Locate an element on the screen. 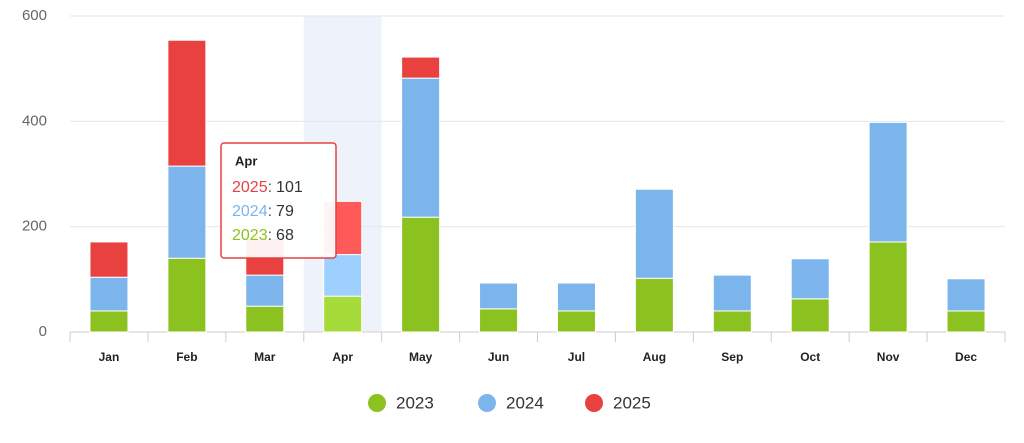 Image resolution: width=1024 pixels, height=443 pixels. tooltip-text: 79 is located at coordinates (285, 211).